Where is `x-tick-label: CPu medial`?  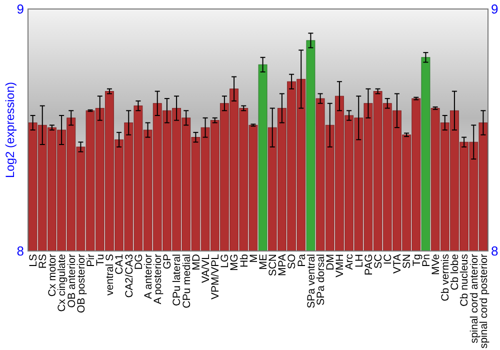
x-tick-label: CPu medial is located at coordinates (186, 281).